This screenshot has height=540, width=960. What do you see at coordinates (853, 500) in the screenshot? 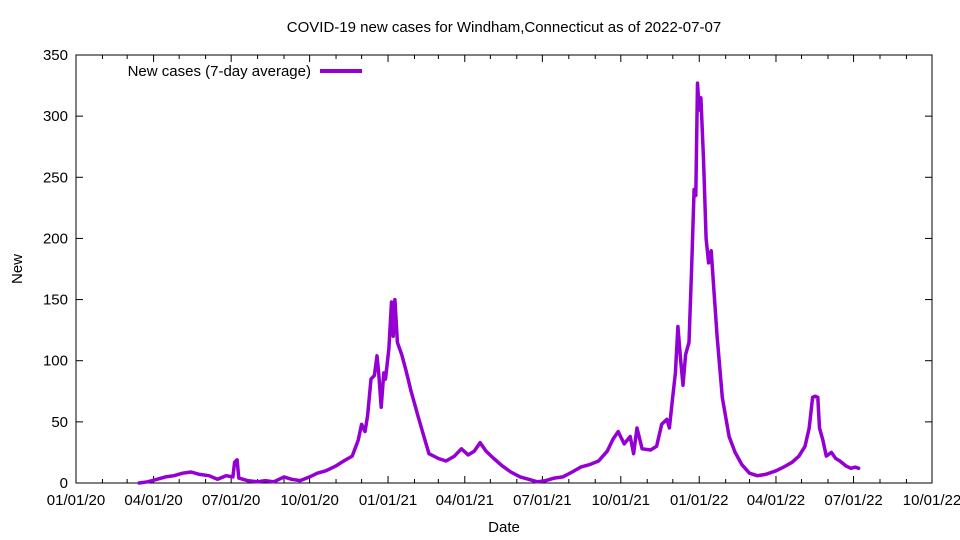
I see `x-tick-label: 07/01/22` at bounding box center [853, 500].